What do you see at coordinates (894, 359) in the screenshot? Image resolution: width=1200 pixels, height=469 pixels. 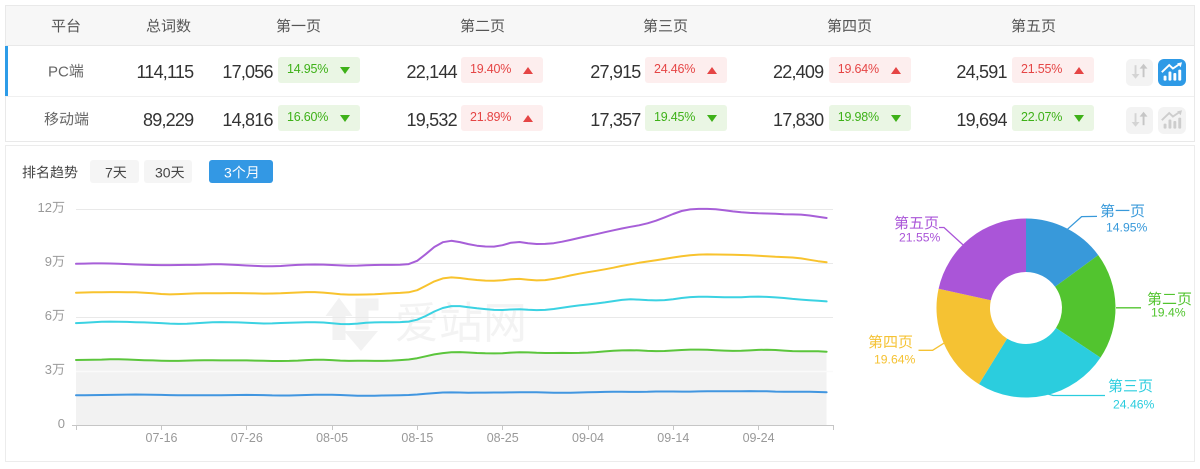 I see `svg-text: 19.64%` at bounding box center [894, 359].